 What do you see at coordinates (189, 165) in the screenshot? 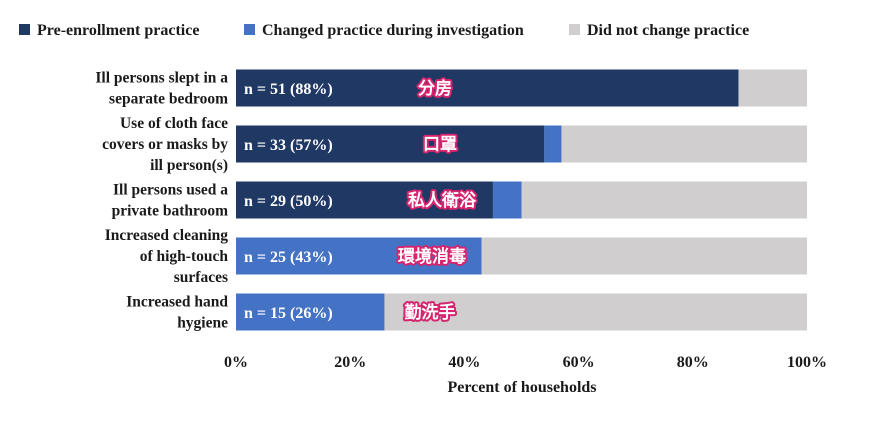
I see `category-label: ill person(s)` at bounding box center [189, 165].